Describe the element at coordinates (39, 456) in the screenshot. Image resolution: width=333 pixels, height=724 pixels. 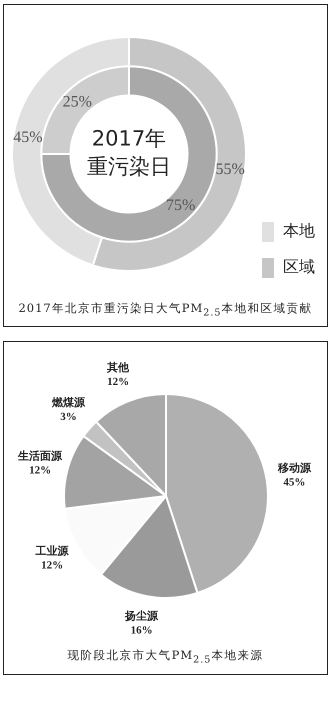
I see `slice-label: 生活面源` at that location.